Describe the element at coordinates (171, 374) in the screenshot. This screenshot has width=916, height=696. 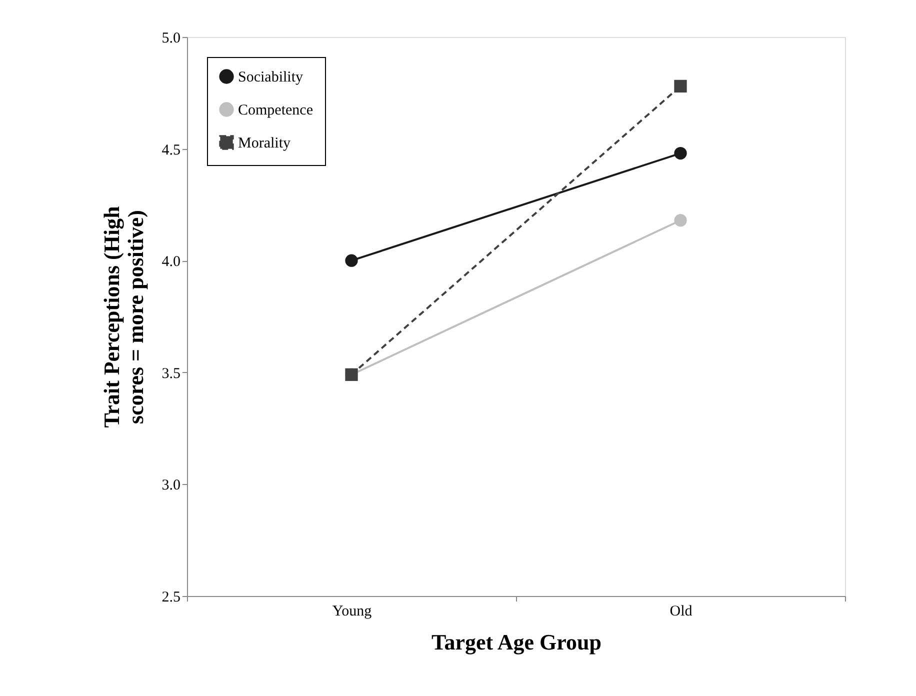
I see `y-tick-label: 3.5` at that location.